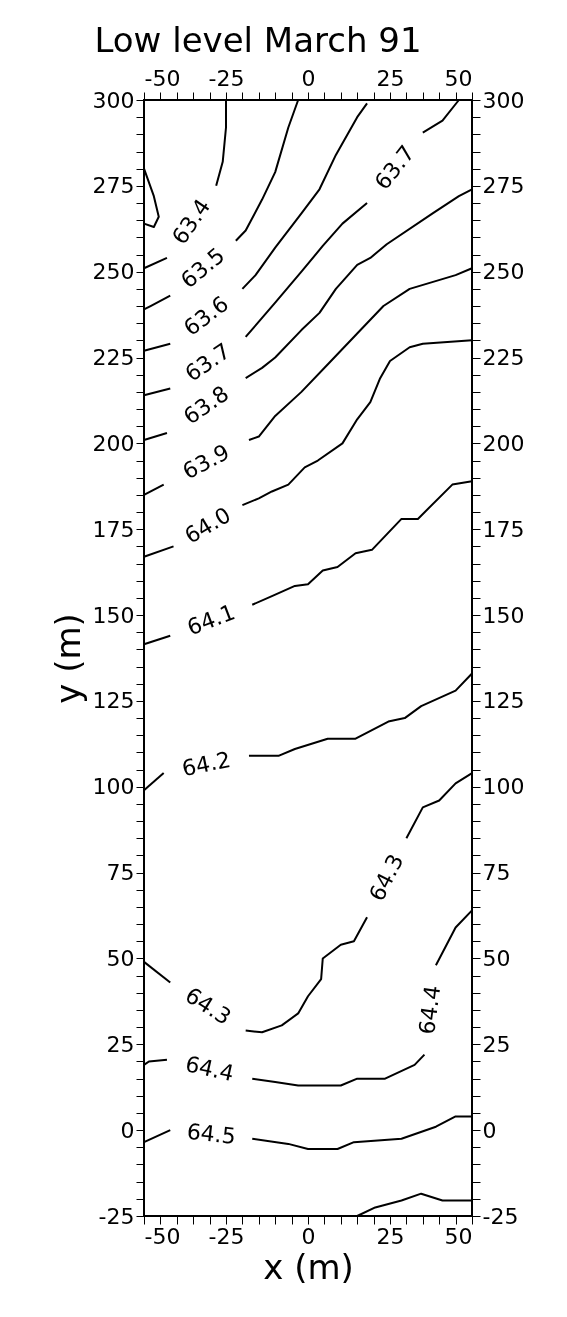  I want to click on y-tick-label: 150, so click(113, 615).